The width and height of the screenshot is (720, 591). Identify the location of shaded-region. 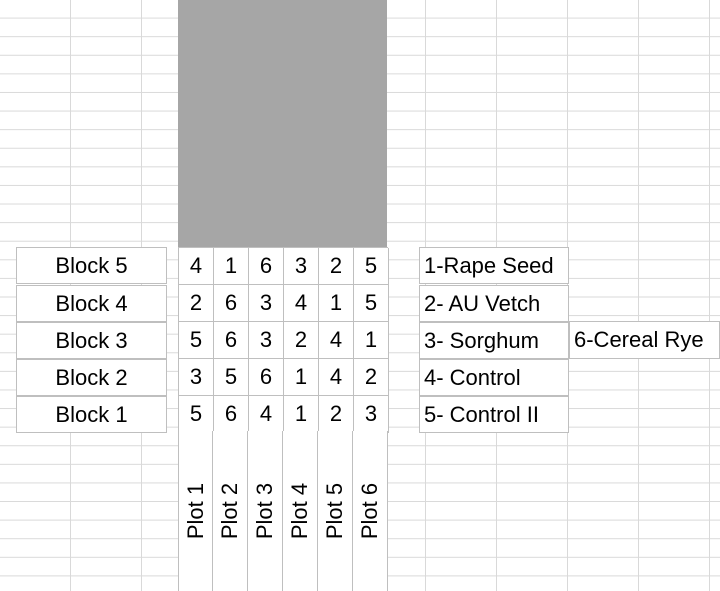
(282, 123).